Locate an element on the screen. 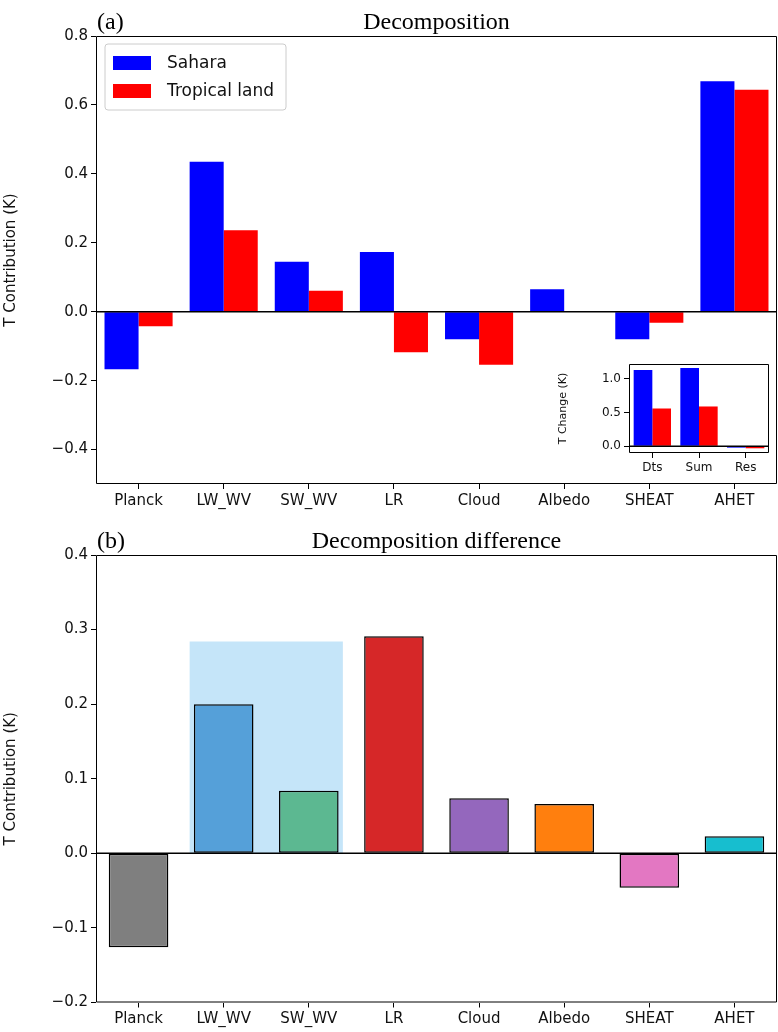 The height and width of the screenshot is (1032, 778). y-tick-label: 0.8 is located at coordinates (76, 34).